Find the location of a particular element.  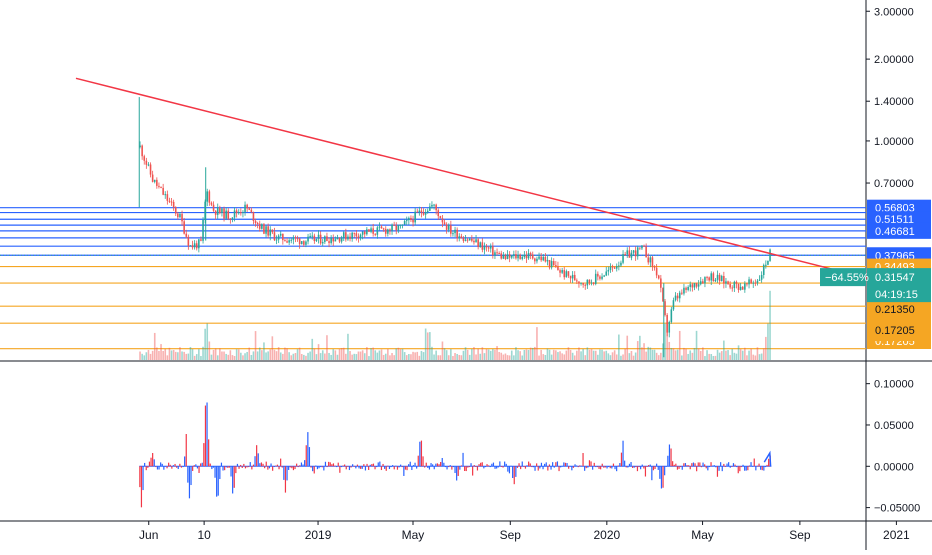

level-badge is located at coordinates (899, 230).